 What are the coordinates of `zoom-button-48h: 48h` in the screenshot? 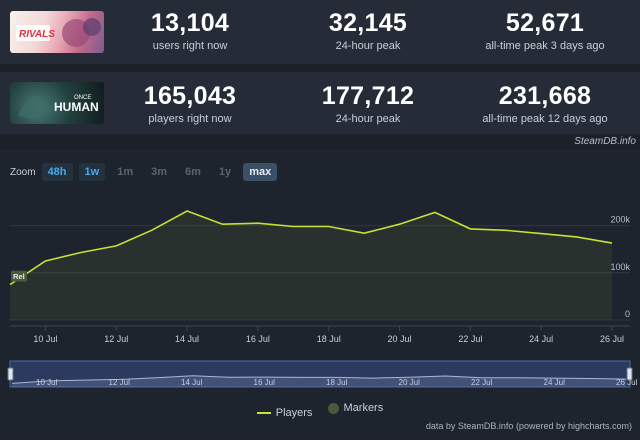 It's located at (57, 172).